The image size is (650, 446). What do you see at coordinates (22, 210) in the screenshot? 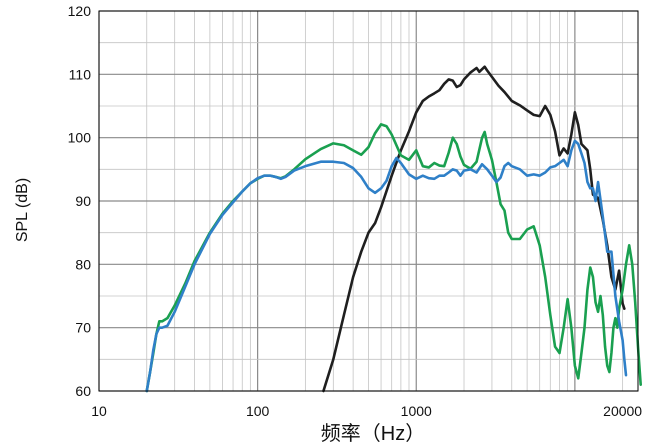
I see `y-axis-title: SPL (dB)` at bounding box center [22, 210].